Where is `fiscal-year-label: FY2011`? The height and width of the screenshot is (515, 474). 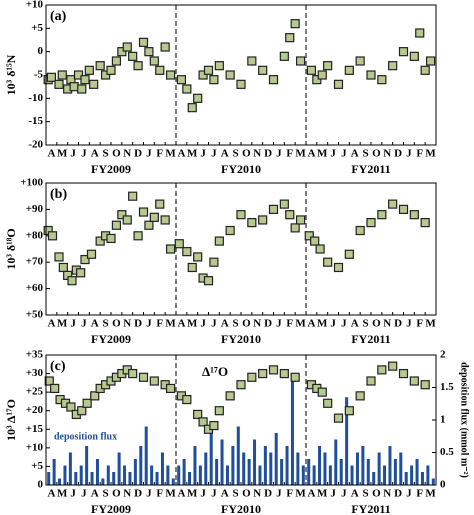
fiscal-year-label: FY2011 is located at coordinates (370, 169).